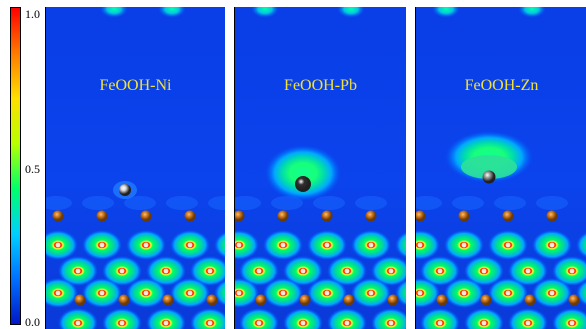 The height and width of the screenshot is (329, 586). Describe the element at coordinates (32, 169) in the screenshot. I see `colorbar-tick-mid: 0.5` at that location.